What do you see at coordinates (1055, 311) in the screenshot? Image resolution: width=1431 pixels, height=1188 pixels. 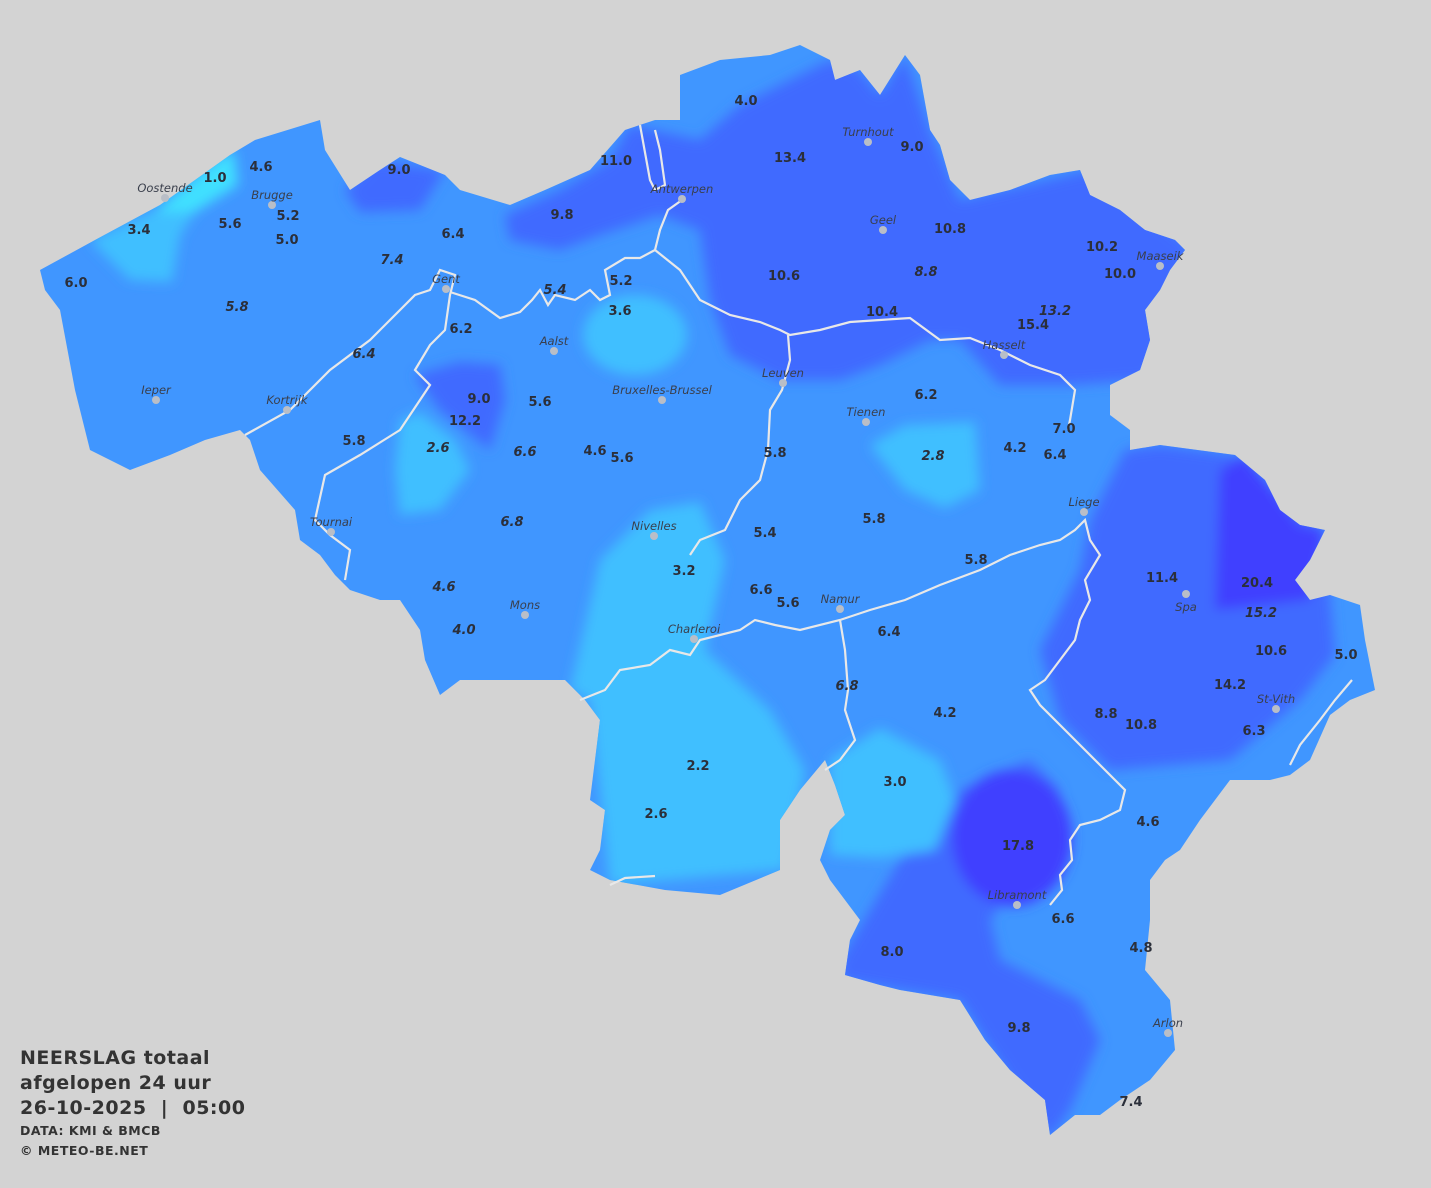 I see `station-value: 13.2` at bounding box center [1055, 311].